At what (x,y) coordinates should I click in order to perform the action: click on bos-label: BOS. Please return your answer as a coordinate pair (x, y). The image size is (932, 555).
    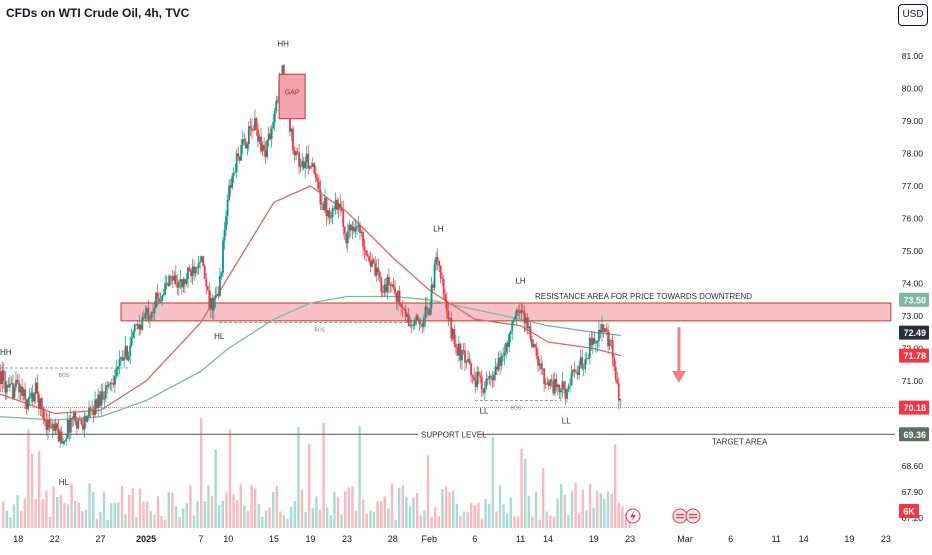
    Looking at the image, I should click on (319, 331).